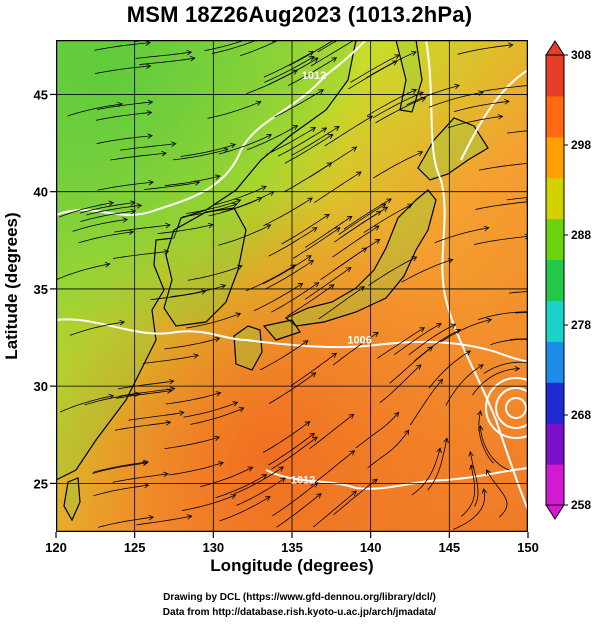 The width and height of the screenshot is (599, 625). Describe the element at coordinates (581, 55) in the screenshot. I see `colorbar-tick-label: 308` at that location.